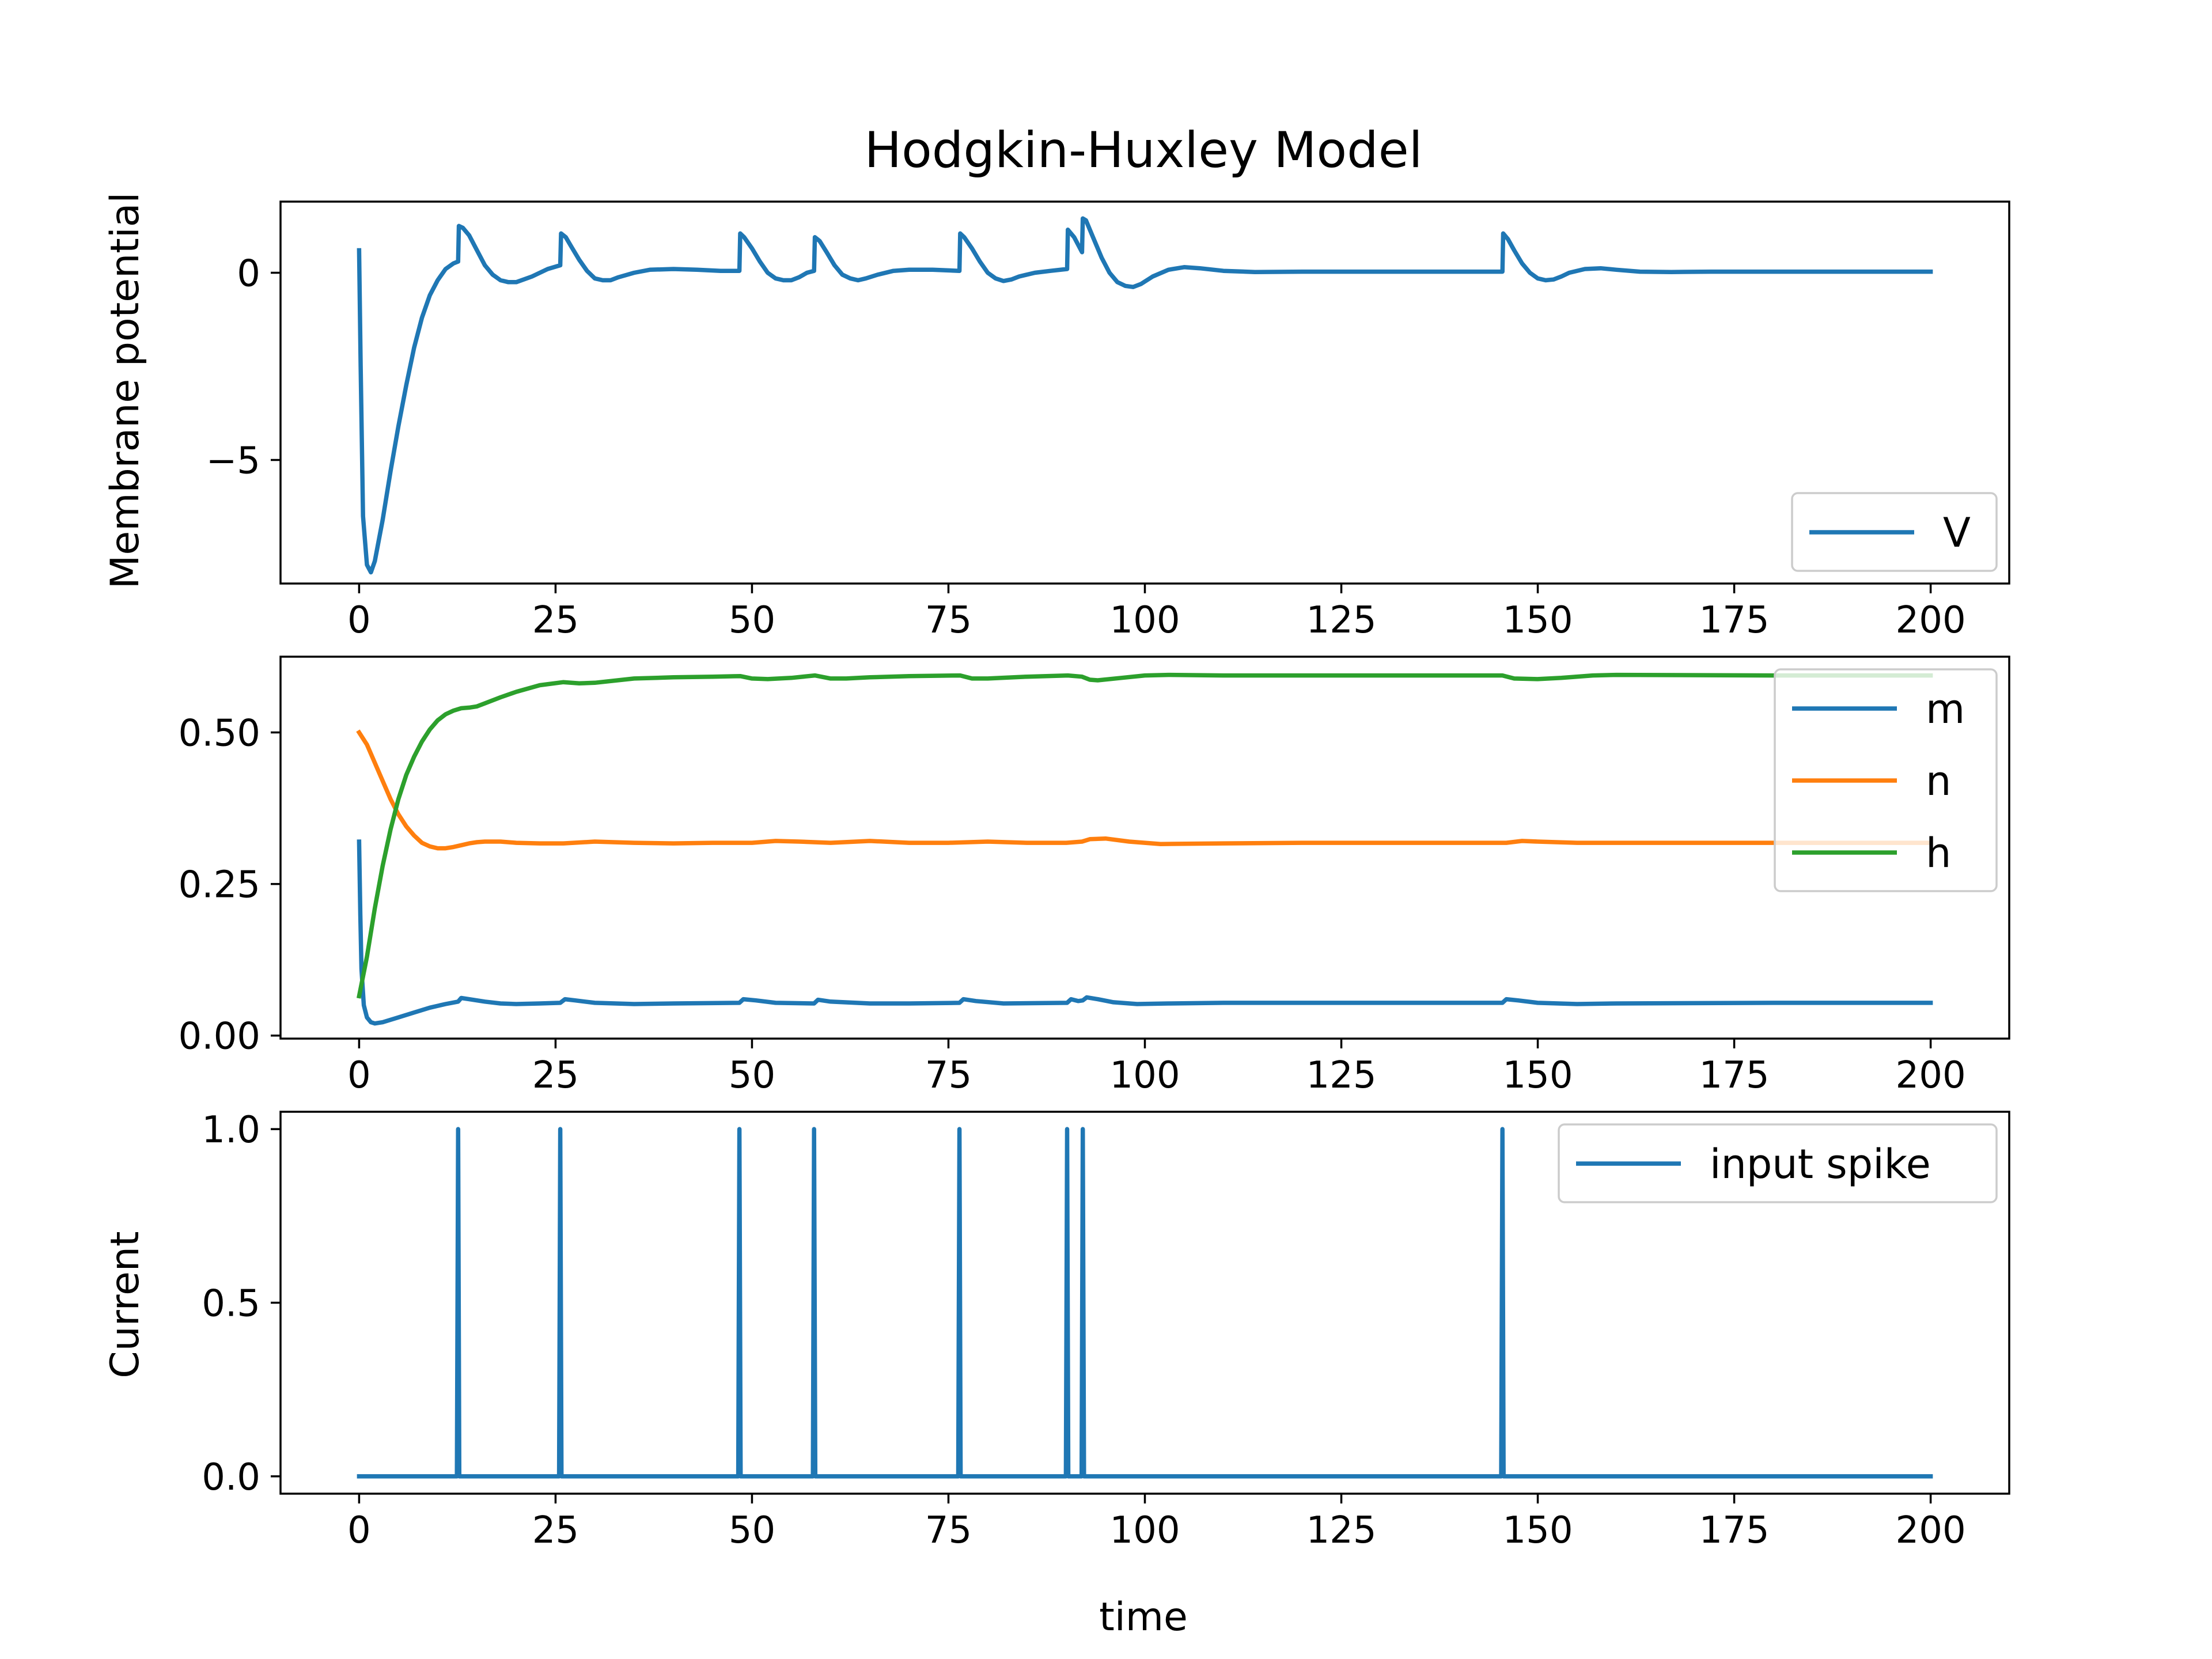 This screenshot has height=1659, width=2212. Describe the element at coordinates (220, 734) in the screenshot. I see `y-tick-label: 0.50` at that location.